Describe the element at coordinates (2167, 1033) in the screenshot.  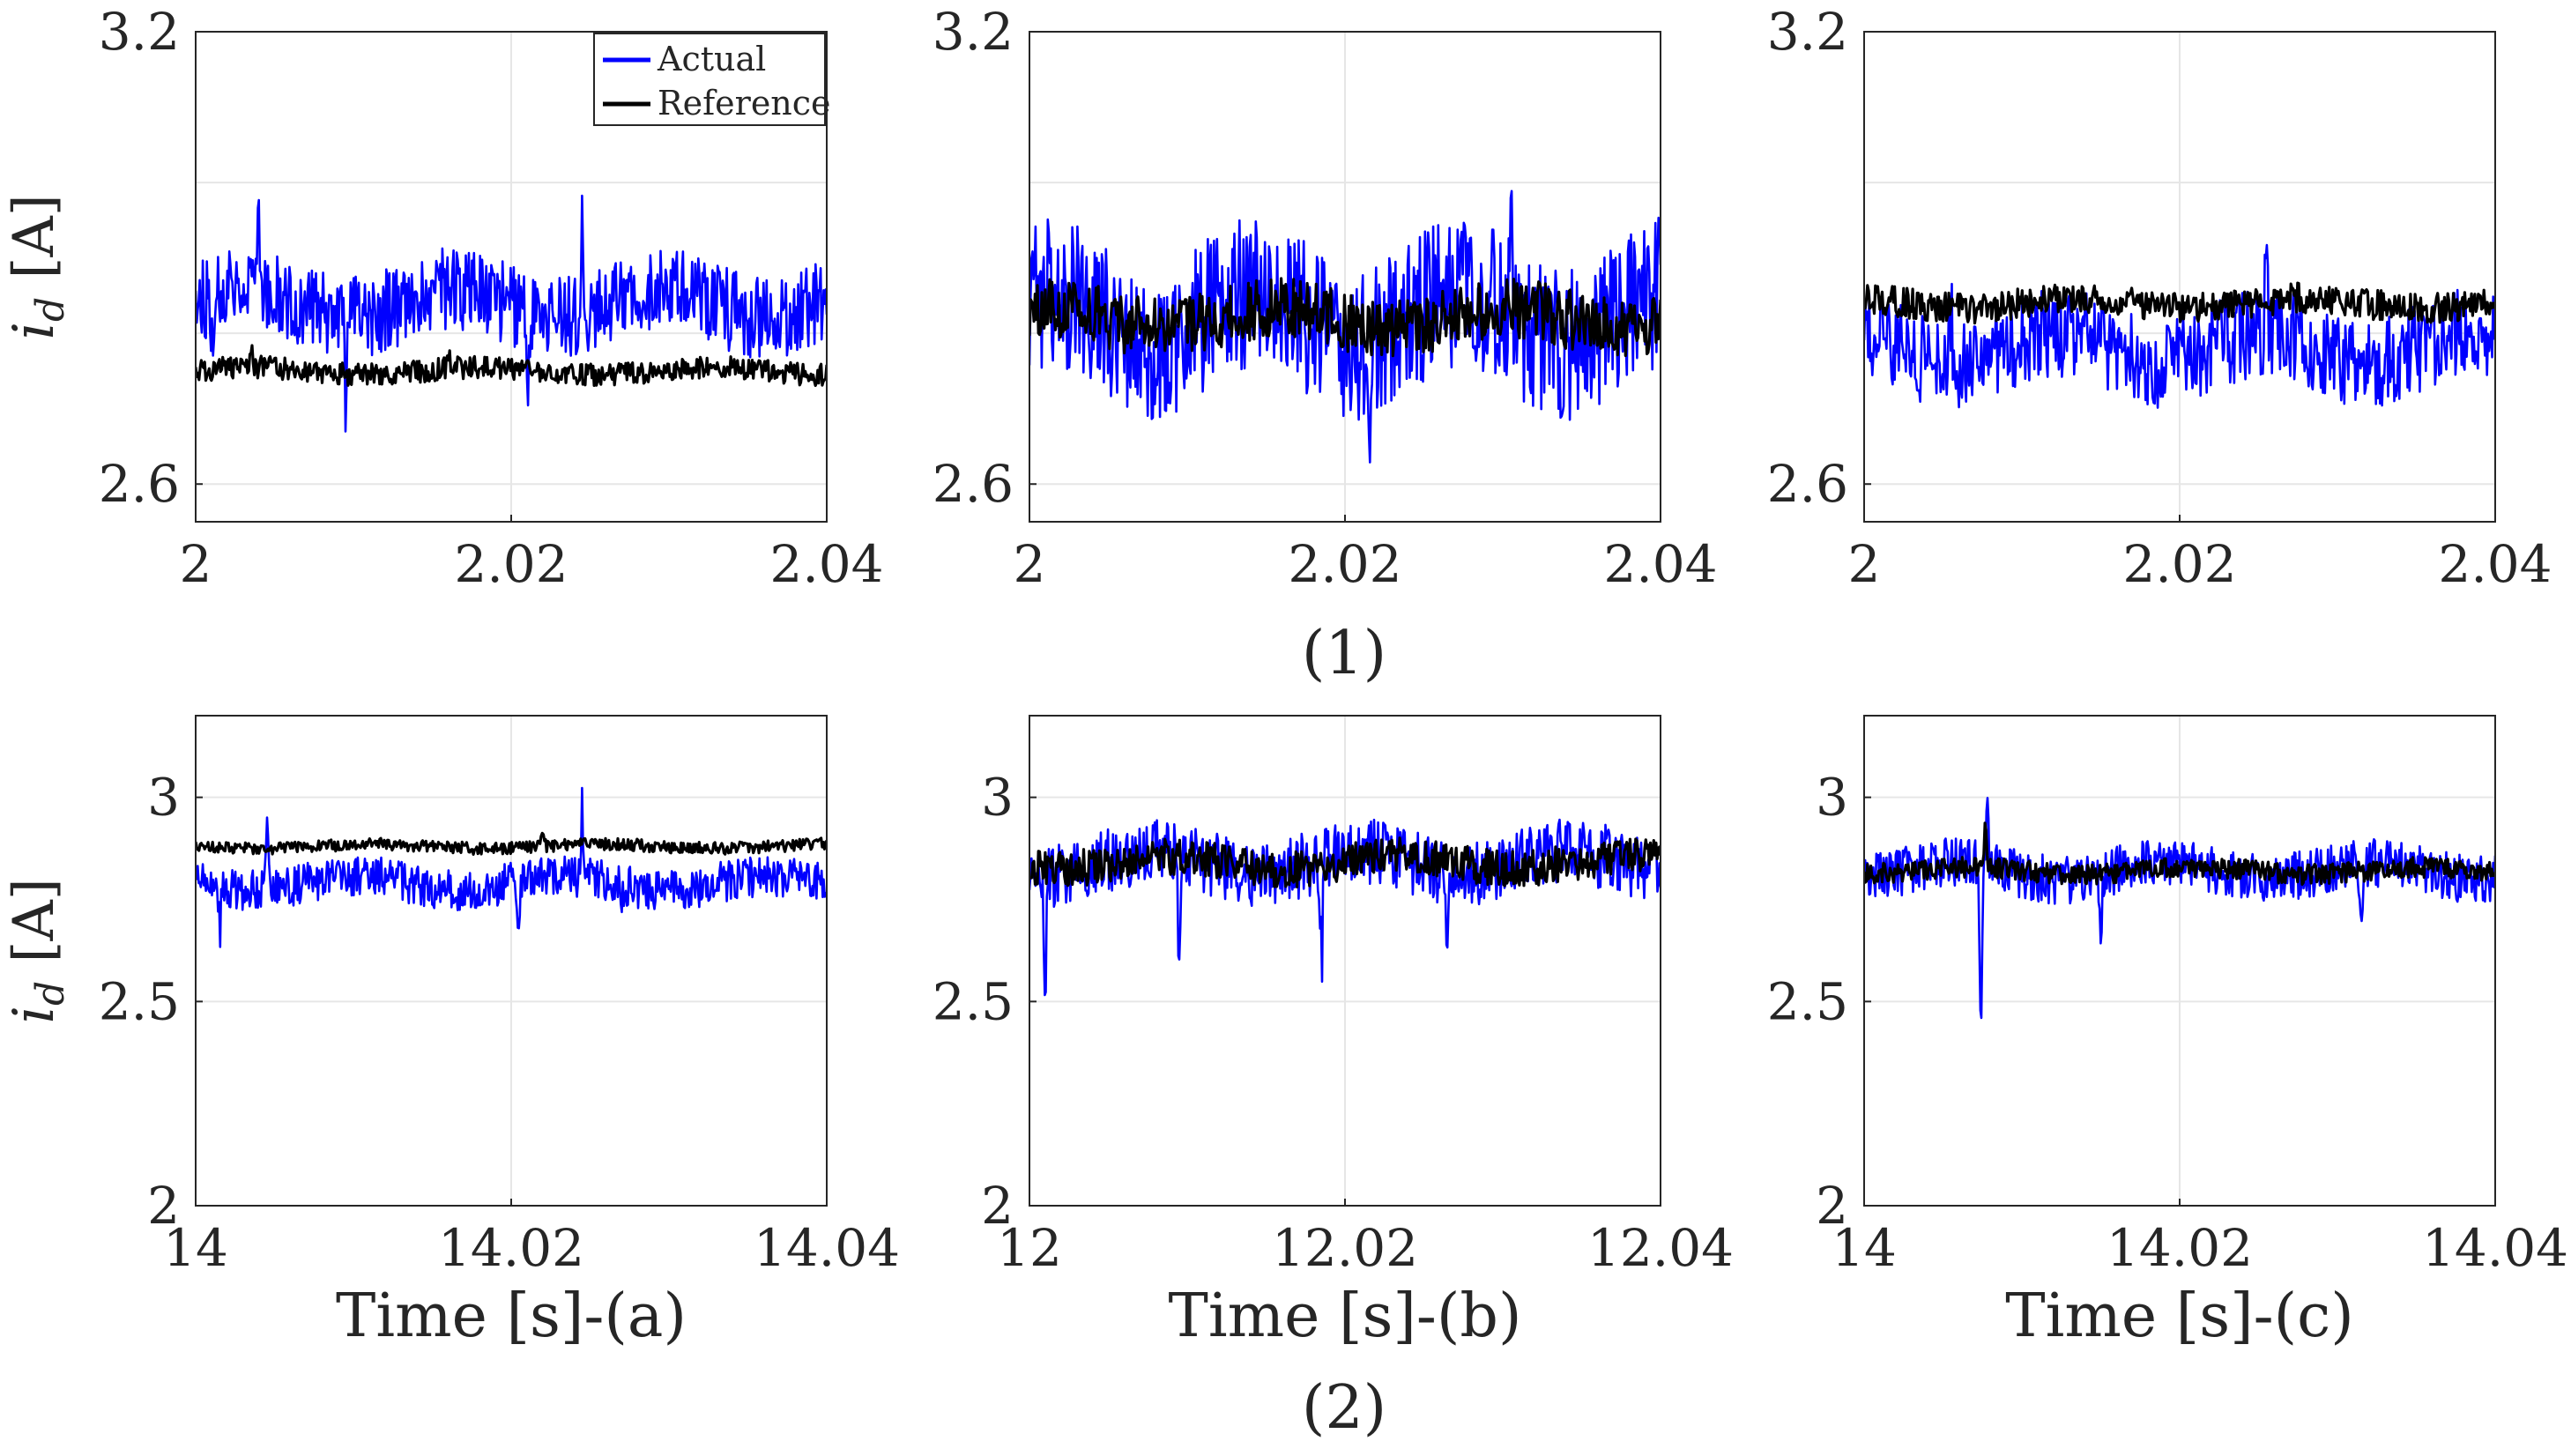
I see `panel-2c: 14 14.02 14.04 2 2.5 3 Time [s]-(c)` at that location.